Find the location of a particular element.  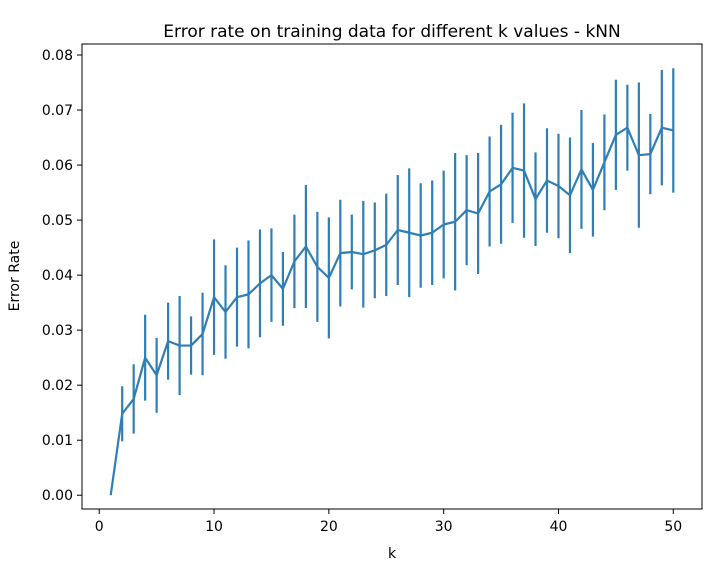

x-tick-label: 0 is located at coordinates (99, 527).